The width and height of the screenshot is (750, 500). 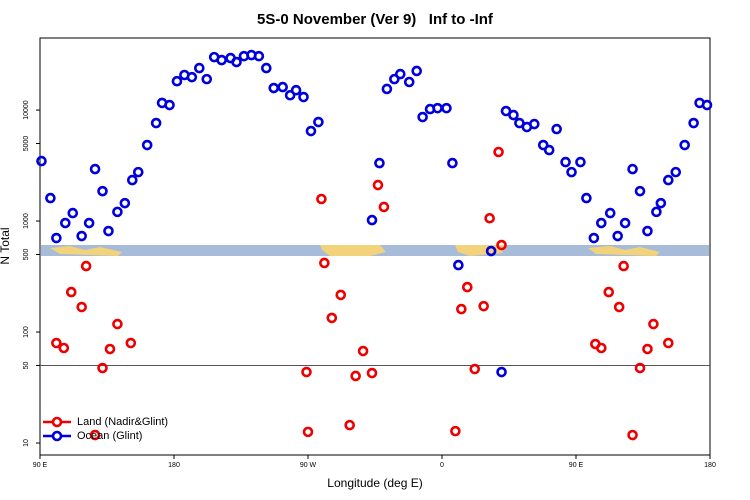 I want to click on x-axis-label: Longitude (deg E), so click(x=374, y=483).